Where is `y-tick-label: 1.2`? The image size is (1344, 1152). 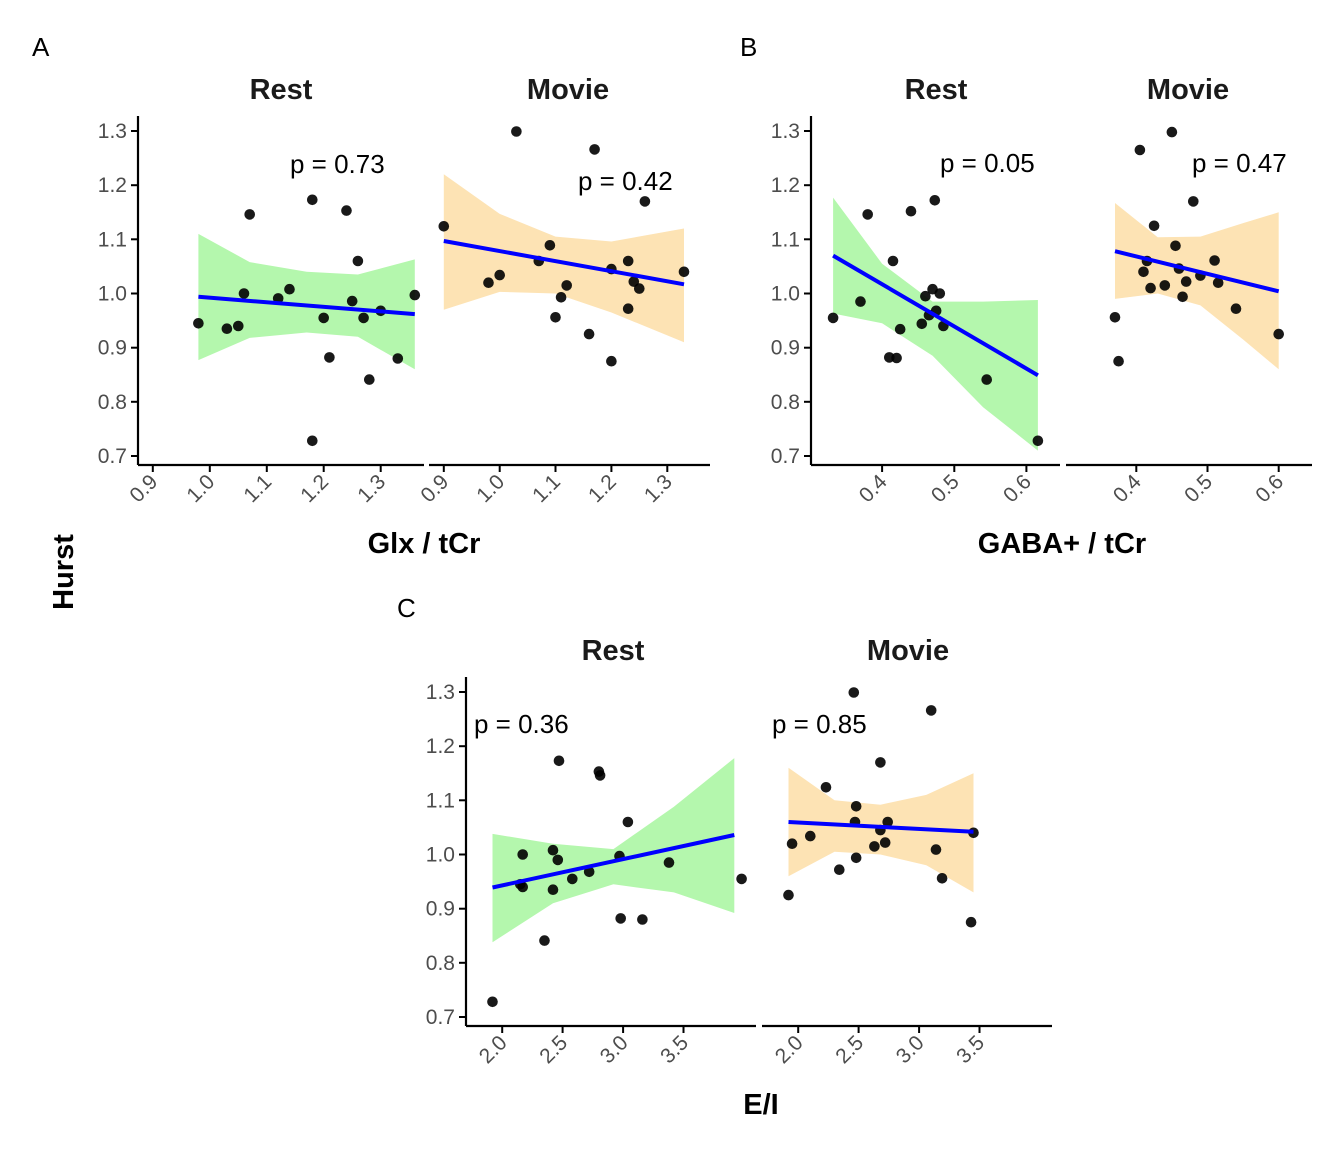
y-tick-label: 1.2 is located at coordinates (440, 746).